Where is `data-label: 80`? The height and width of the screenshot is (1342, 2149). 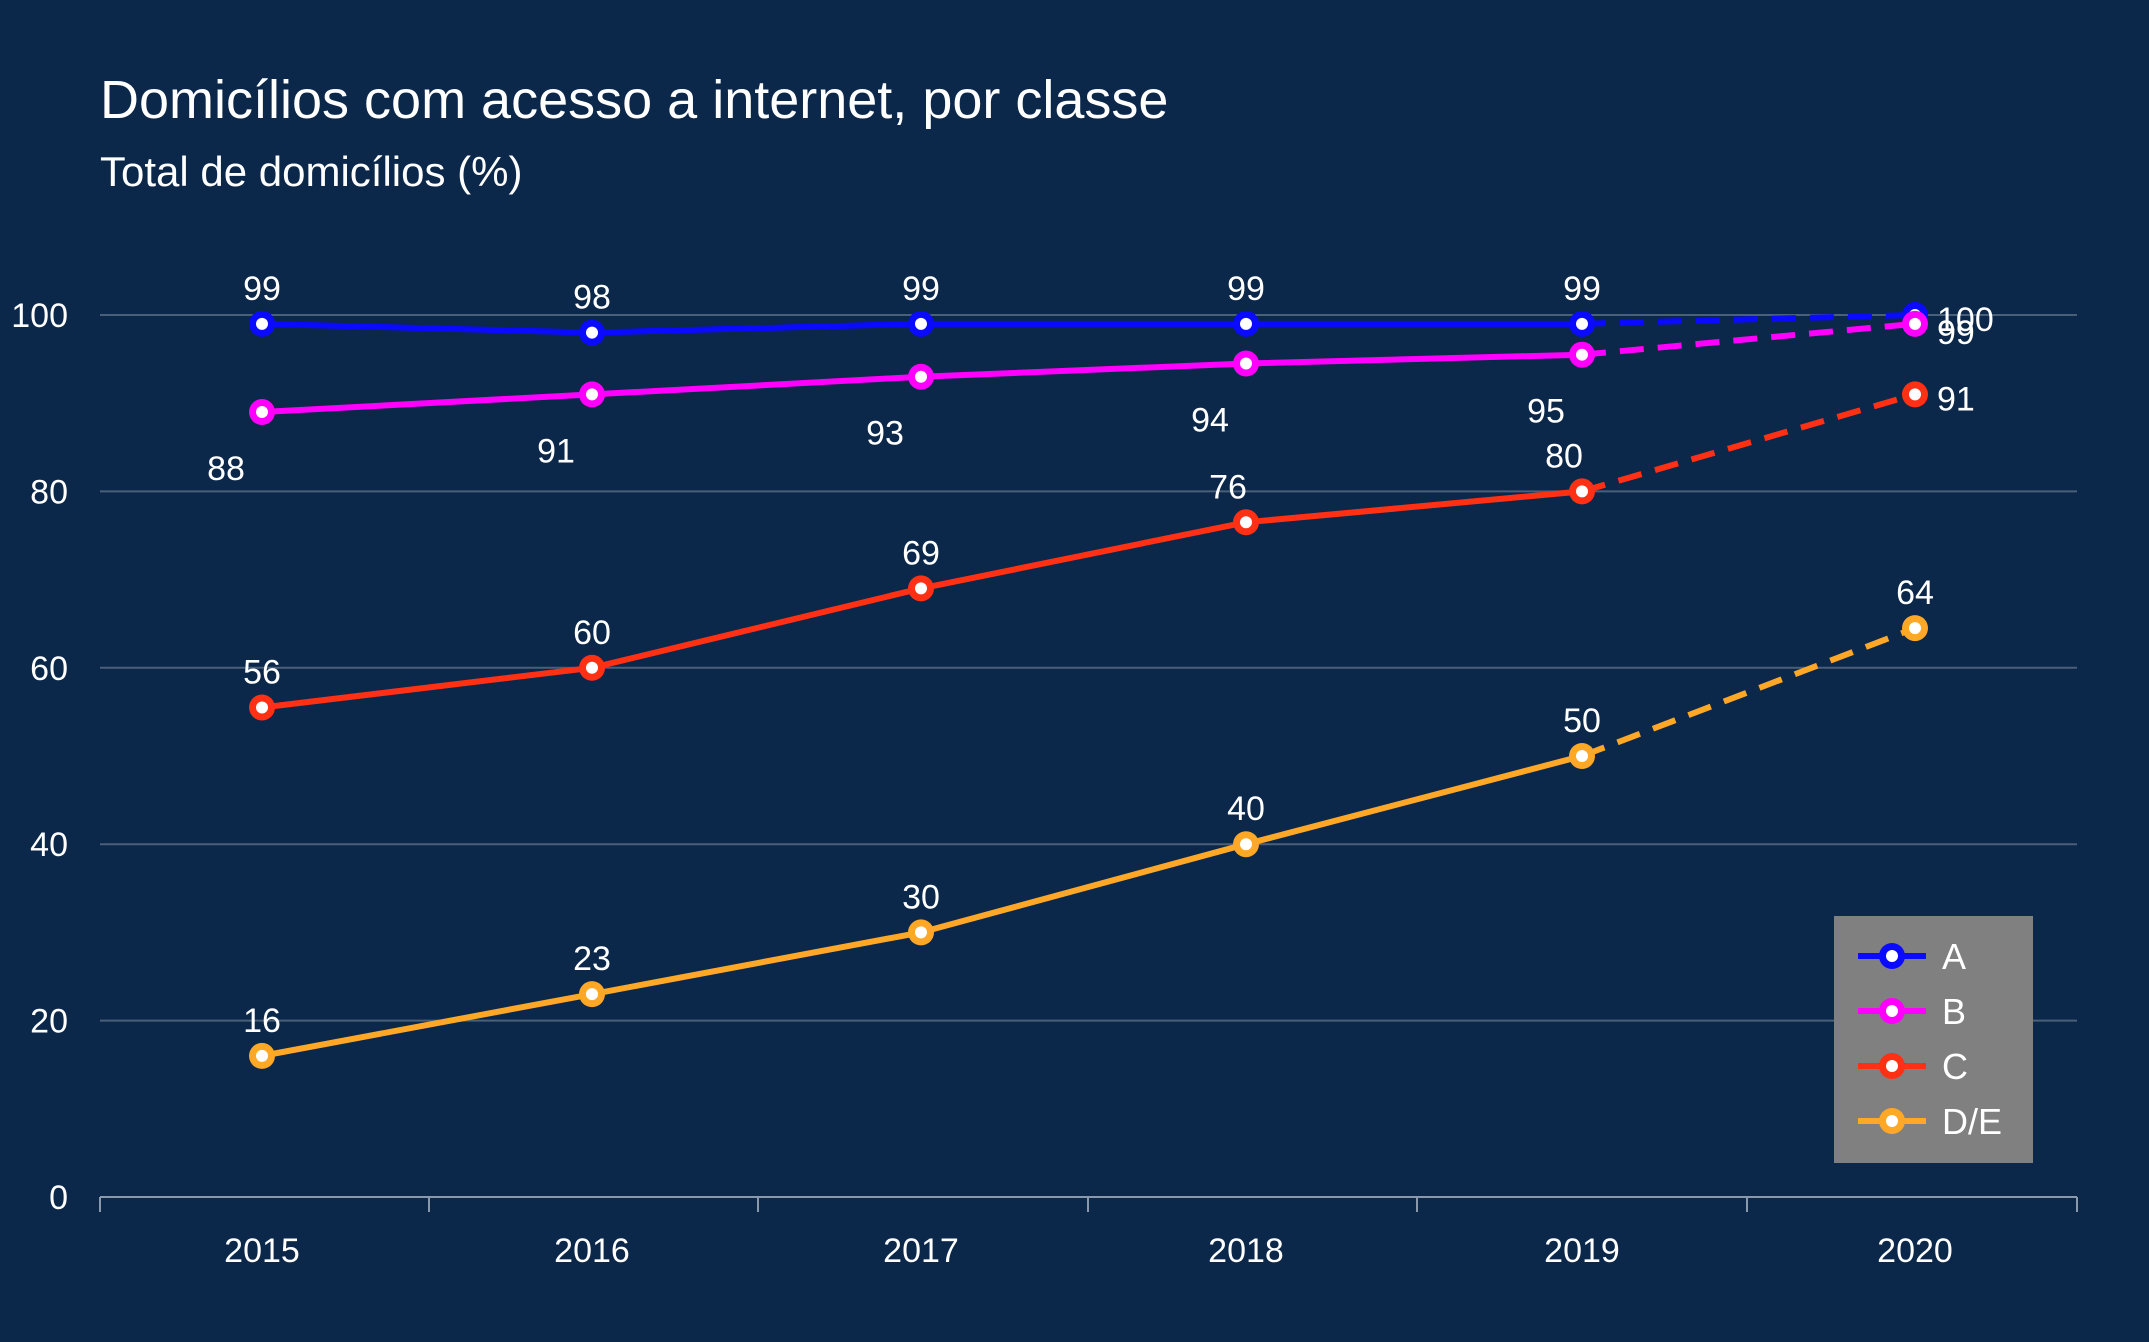
data-label: 80 is located at coordinates (1564, 456).